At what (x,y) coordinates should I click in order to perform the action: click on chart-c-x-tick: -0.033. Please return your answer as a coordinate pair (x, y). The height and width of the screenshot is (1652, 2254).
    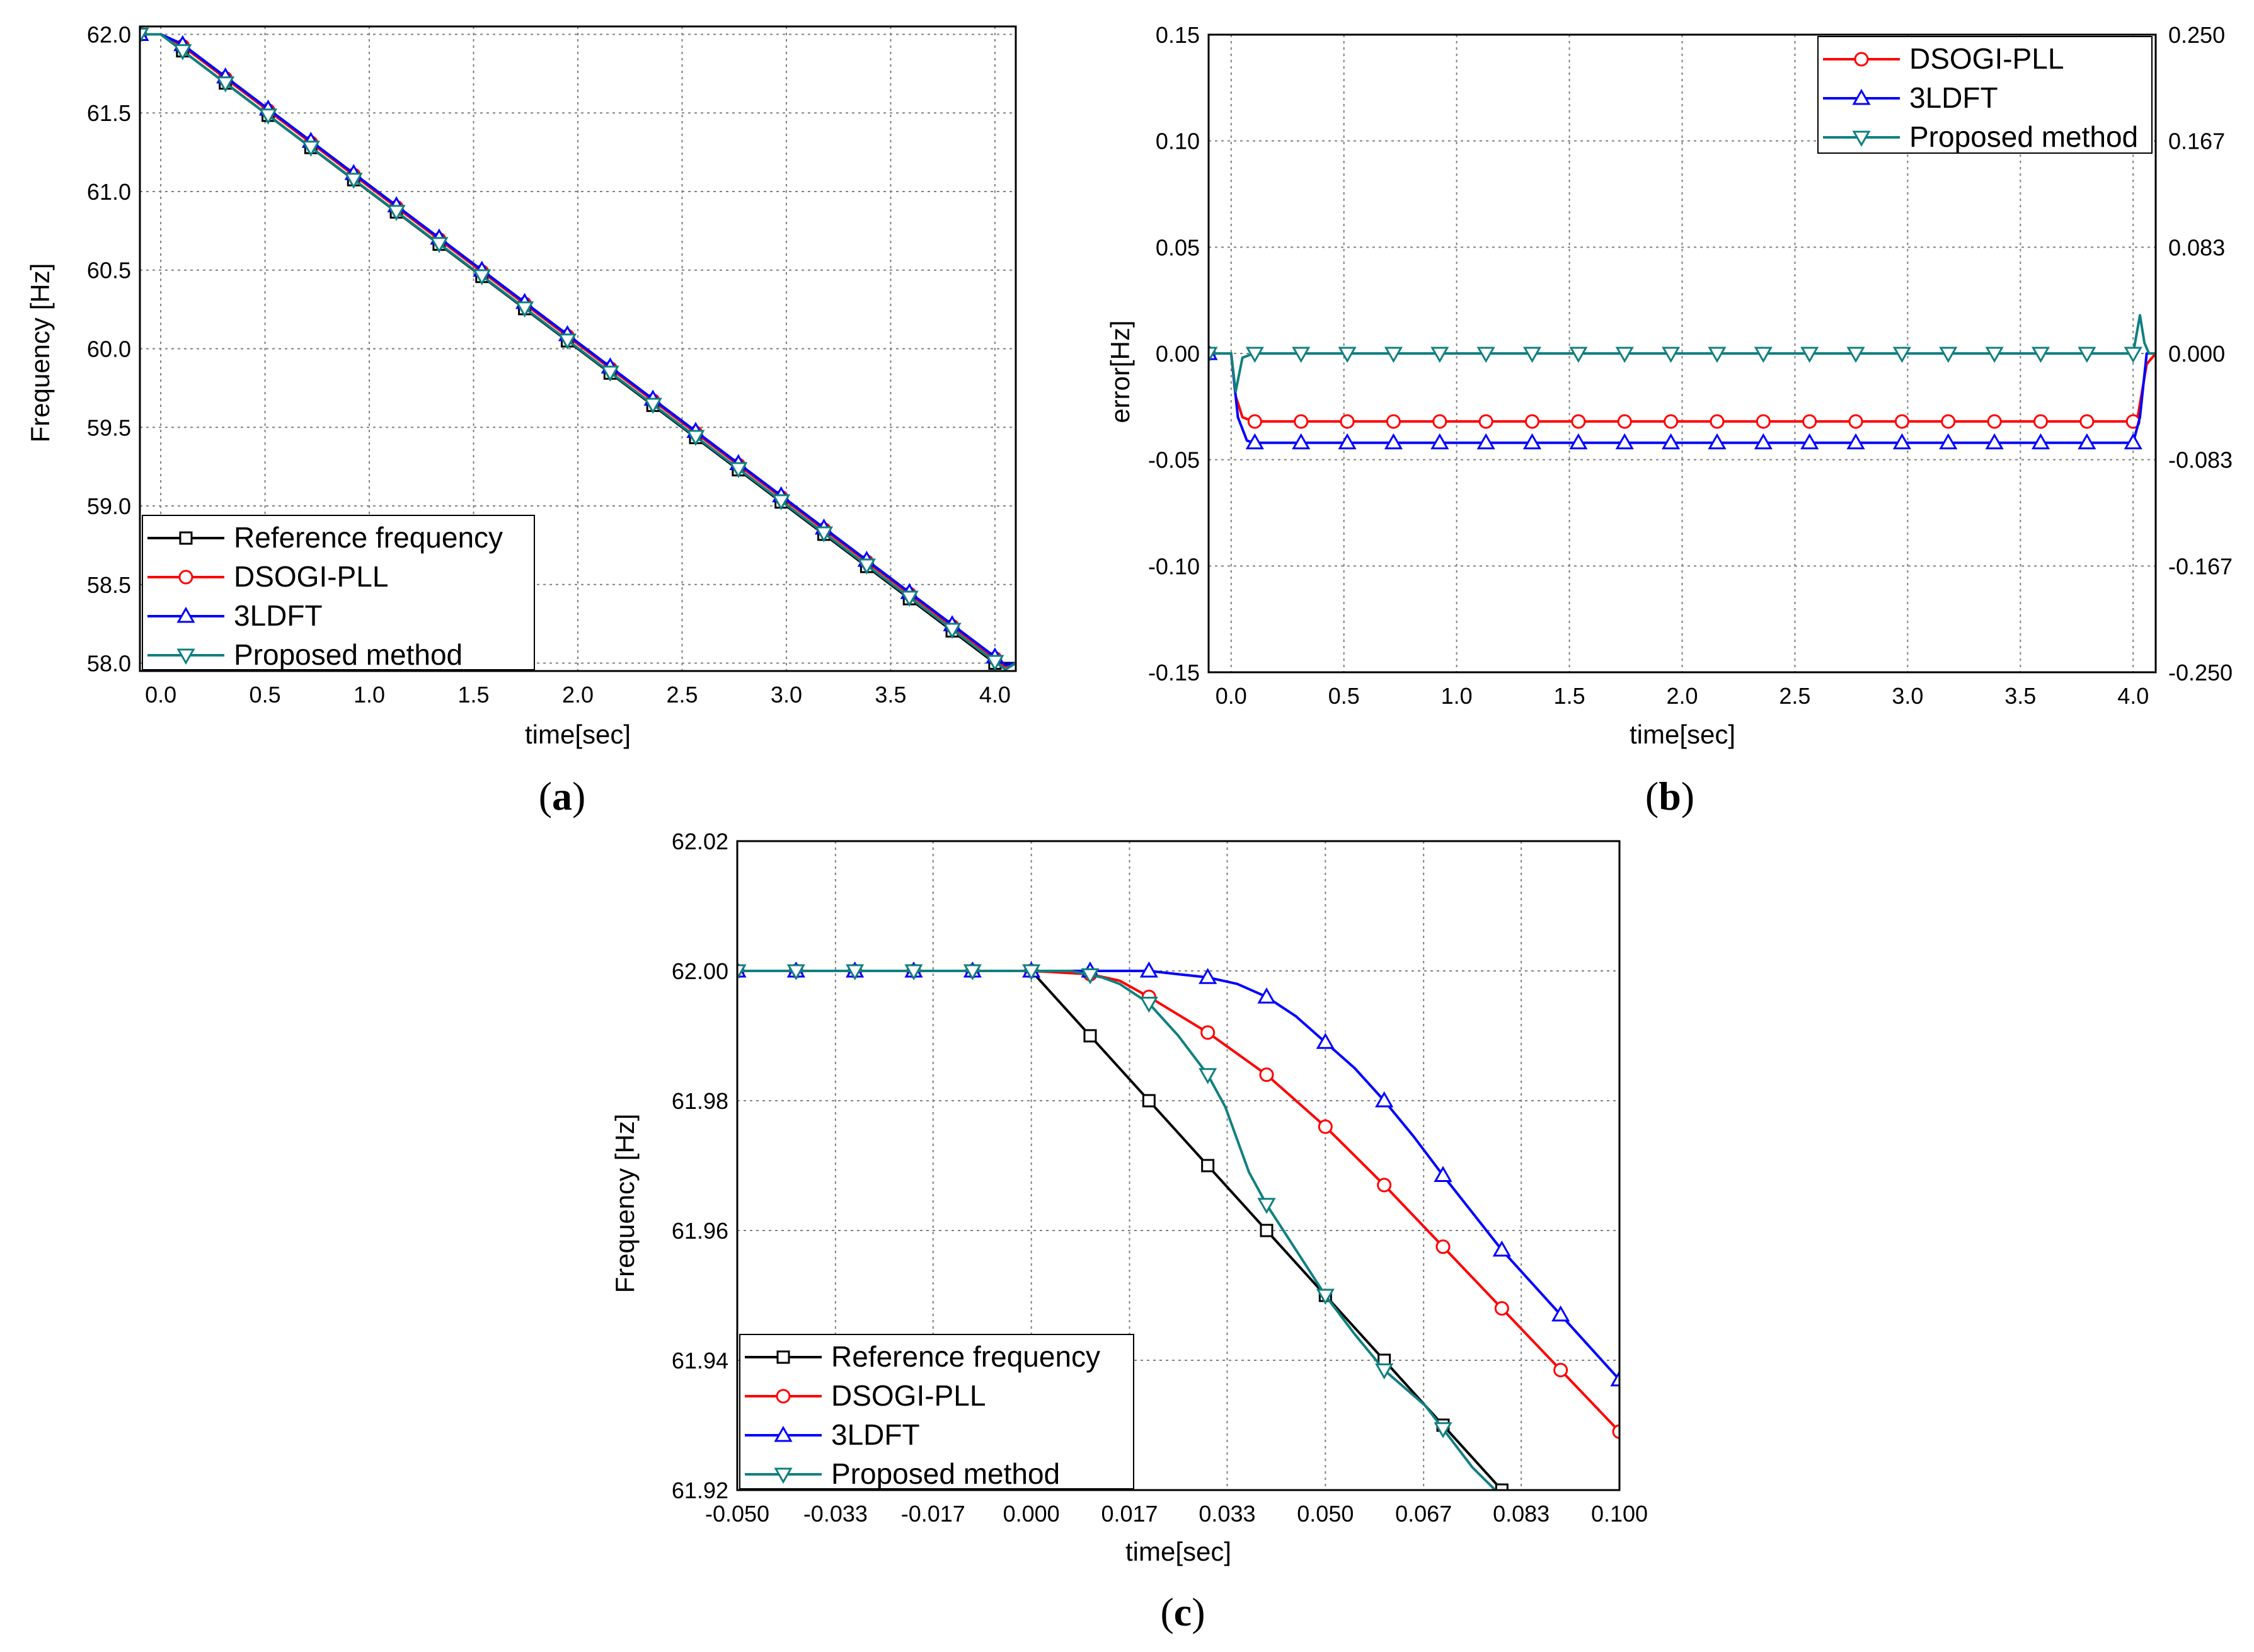
    Looking at the image, I should click on (835, 1514).